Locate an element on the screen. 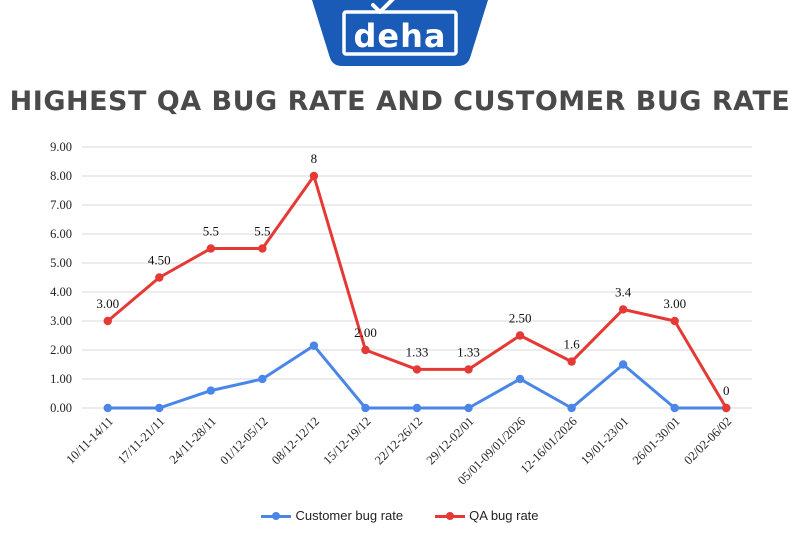 The height and width of the screenshot is (534, 800). x-tick-label: 19/01-23/01 is located at coordinates (604, 440).